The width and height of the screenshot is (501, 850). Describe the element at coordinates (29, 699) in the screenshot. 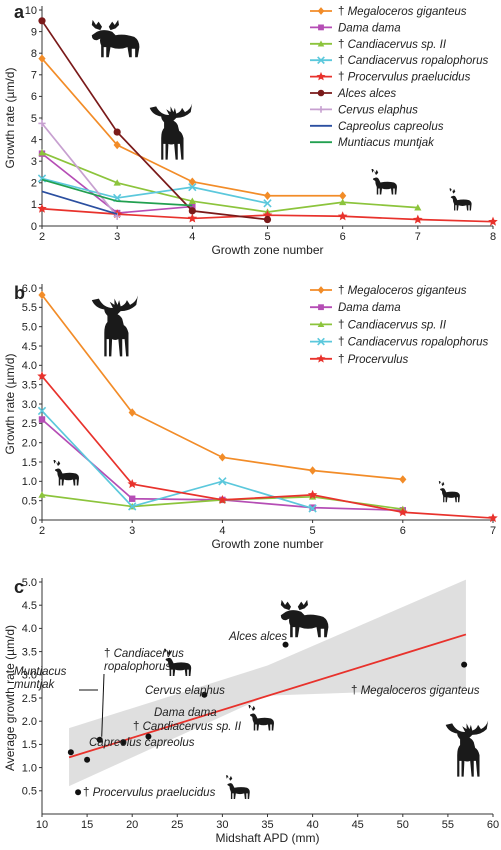

I see `y-tick-label: 2.5` at that location.